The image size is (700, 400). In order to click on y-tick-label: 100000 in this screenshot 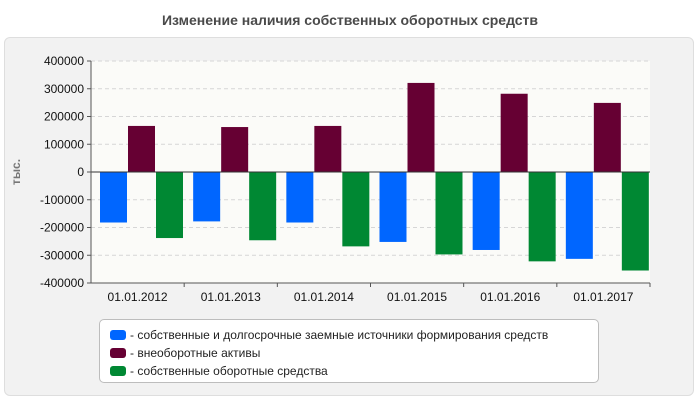, I will do `click(64, 144)`.